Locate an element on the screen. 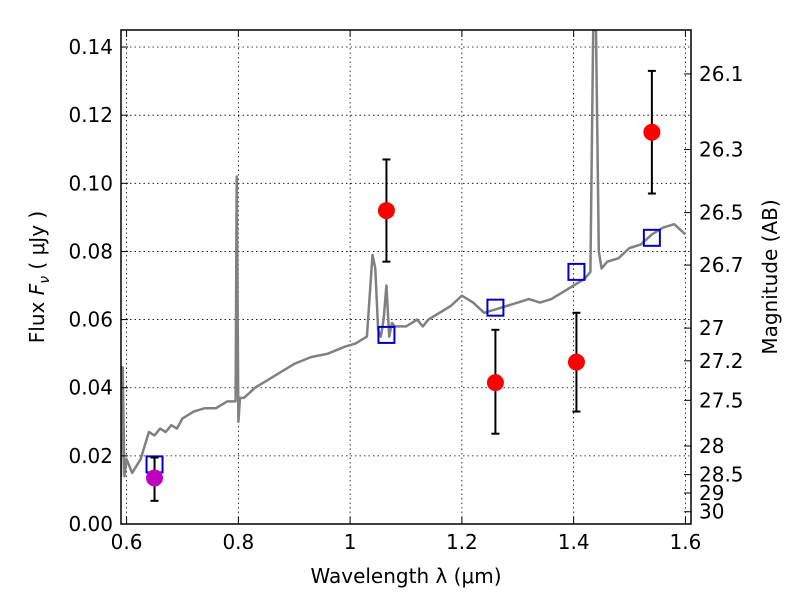  x-tick-label: 1.4 is located at coordinates (574, 542).